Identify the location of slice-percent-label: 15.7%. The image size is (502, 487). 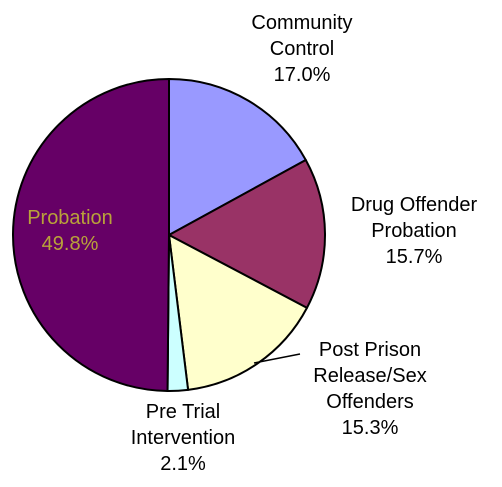
(414, 257).